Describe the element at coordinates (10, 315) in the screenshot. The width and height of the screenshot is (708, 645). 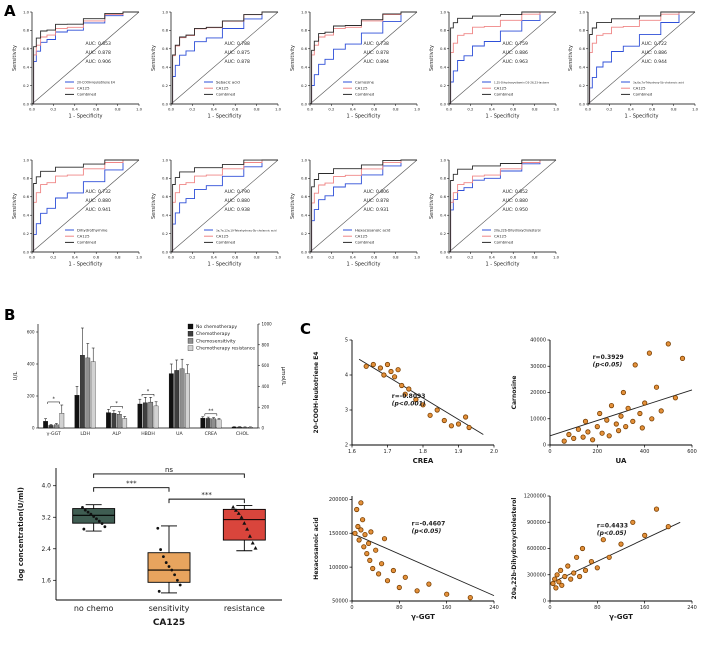
I see `panel-b-label: B` at that location.